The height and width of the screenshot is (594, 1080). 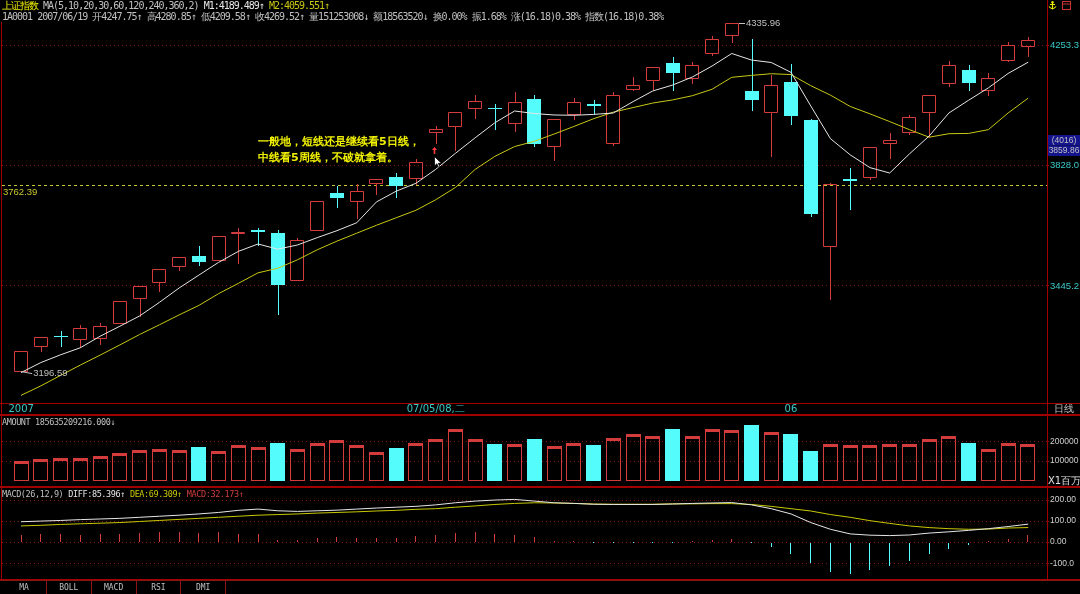 What do you see at coordinates (20, 191) in the screenshot?
I see `ref-line-label: 3762.39` at bounding box center [20, 191].